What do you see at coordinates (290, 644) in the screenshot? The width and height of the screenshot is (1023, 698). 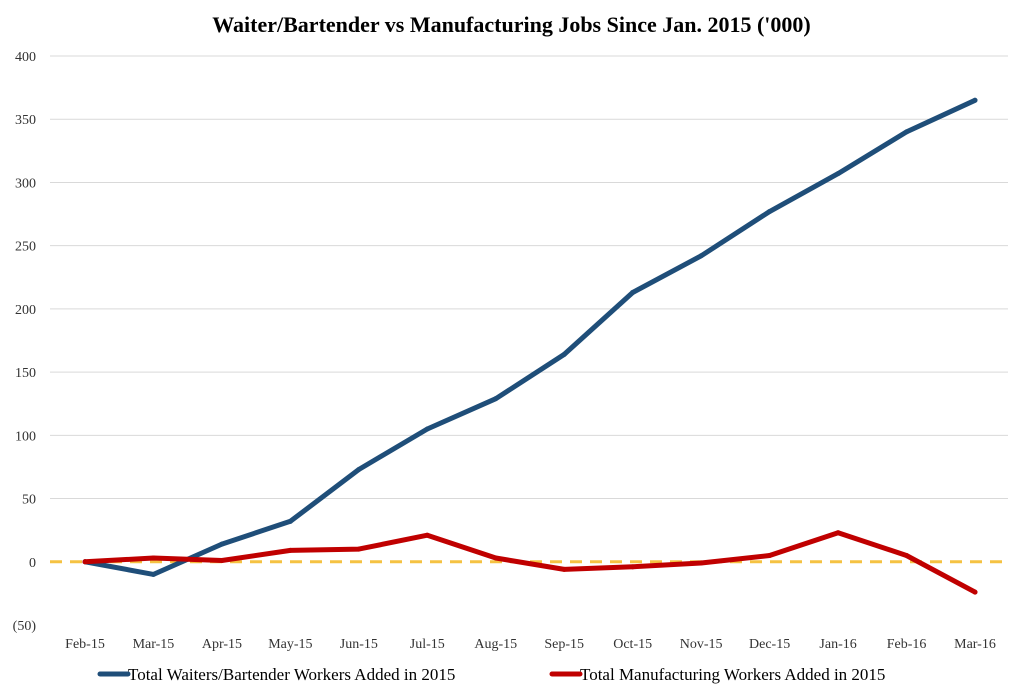 I see `x-tick-label: May-15` at bounding box center [290, 644].